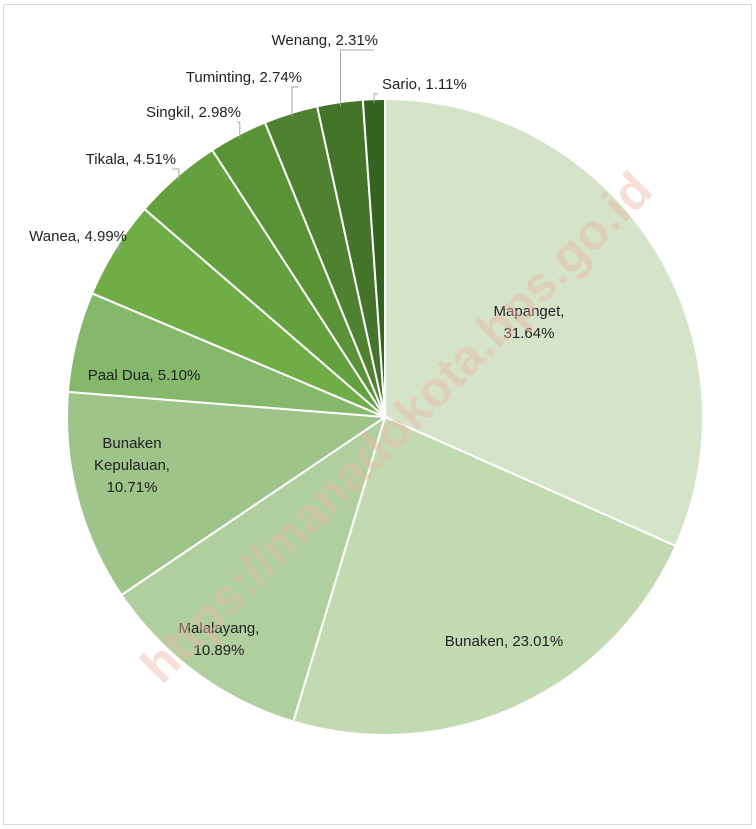 The image size is (756, 829). I want to click on slice-label-tuminting: Tuminting, 2.74%, so click(244, 77).